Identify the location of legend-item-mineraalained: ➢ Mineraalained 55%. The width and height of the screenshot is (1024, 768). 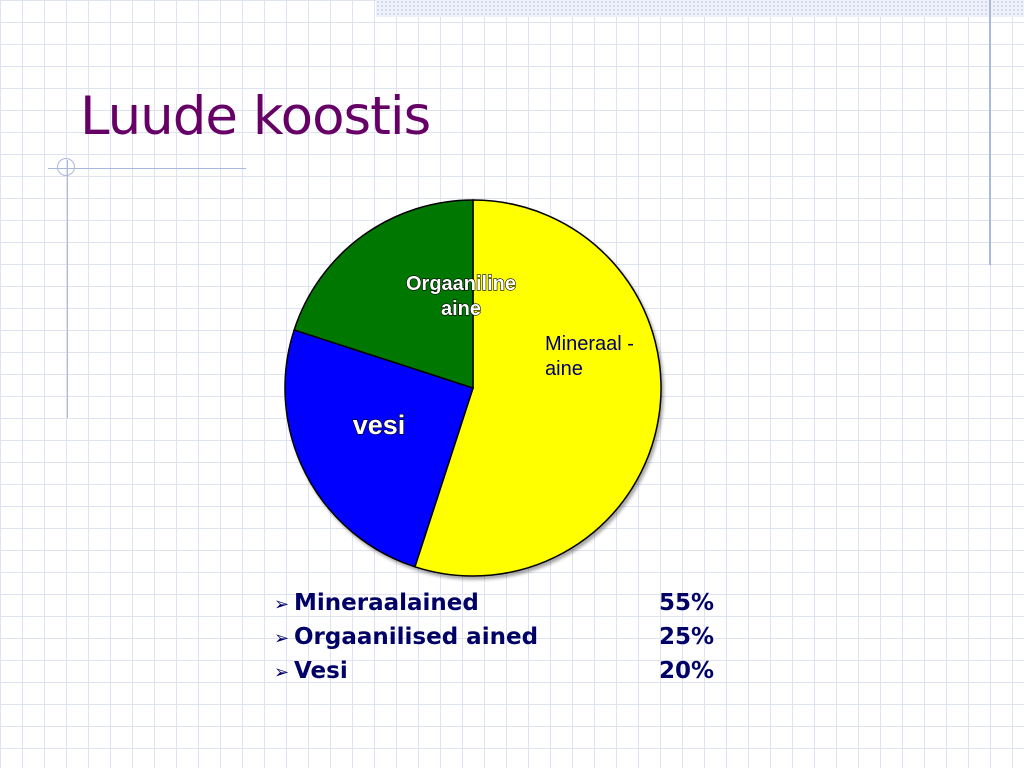
(494, 603).